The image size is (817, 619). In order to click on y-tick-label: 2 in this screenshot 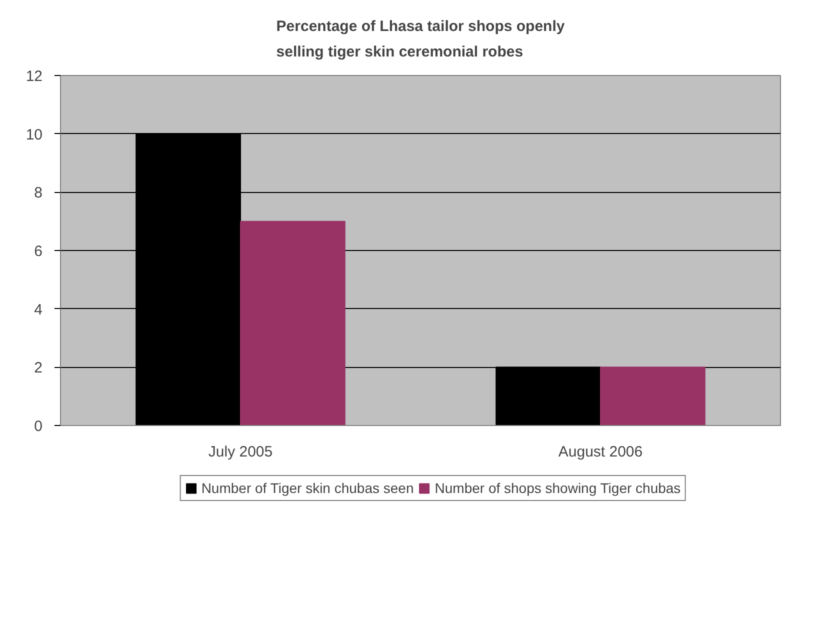, I will do `click(38, 368)`.